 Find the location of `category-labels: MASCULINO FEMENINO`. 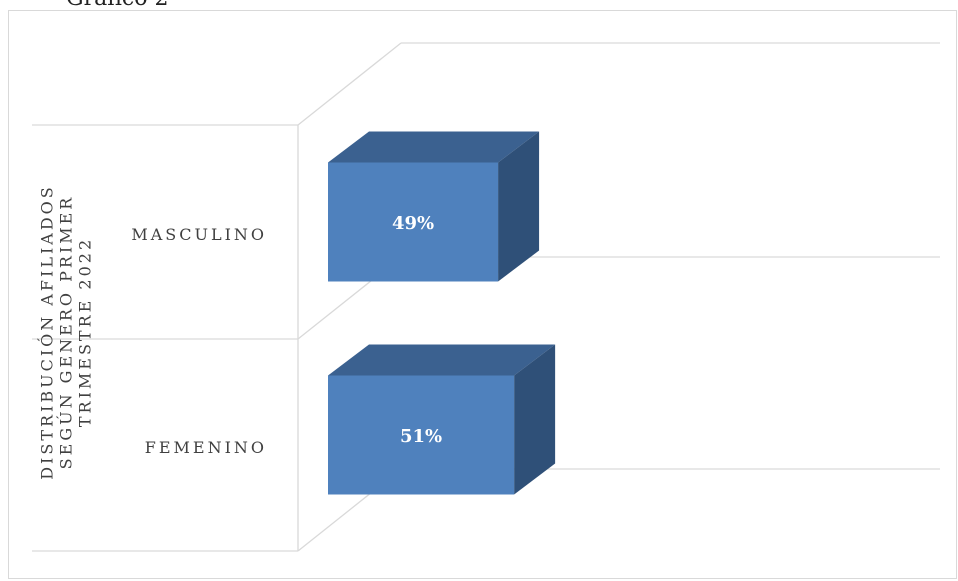

category-labels: MASCULINO FEMENINO is located at coordinates (199, 341).